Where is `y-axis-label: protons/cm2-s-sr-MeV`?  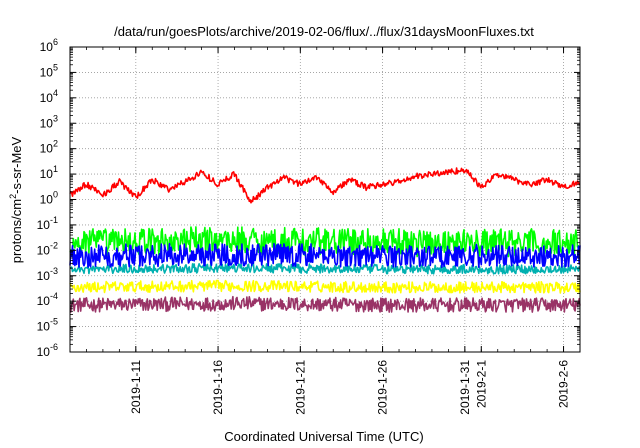
y-axis-label: protons/cm2-s-sr-MeV is located at coordinates (16, 199).